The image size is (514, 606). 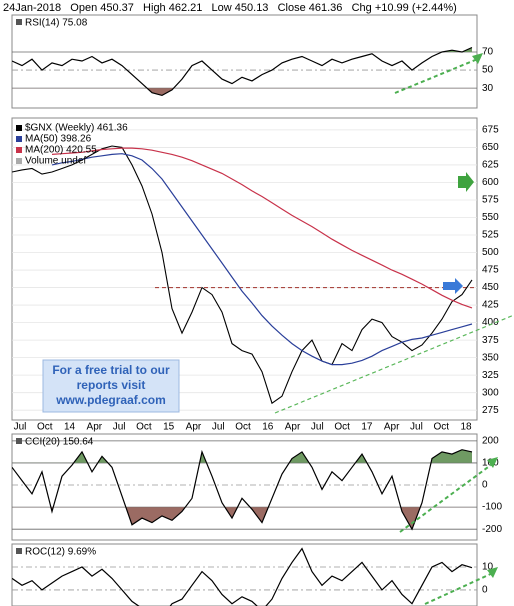 What do you see at coordinates (466, 427) in the screenshot?
I see `x-tick-label: 18` at bounding box center [466, 427].